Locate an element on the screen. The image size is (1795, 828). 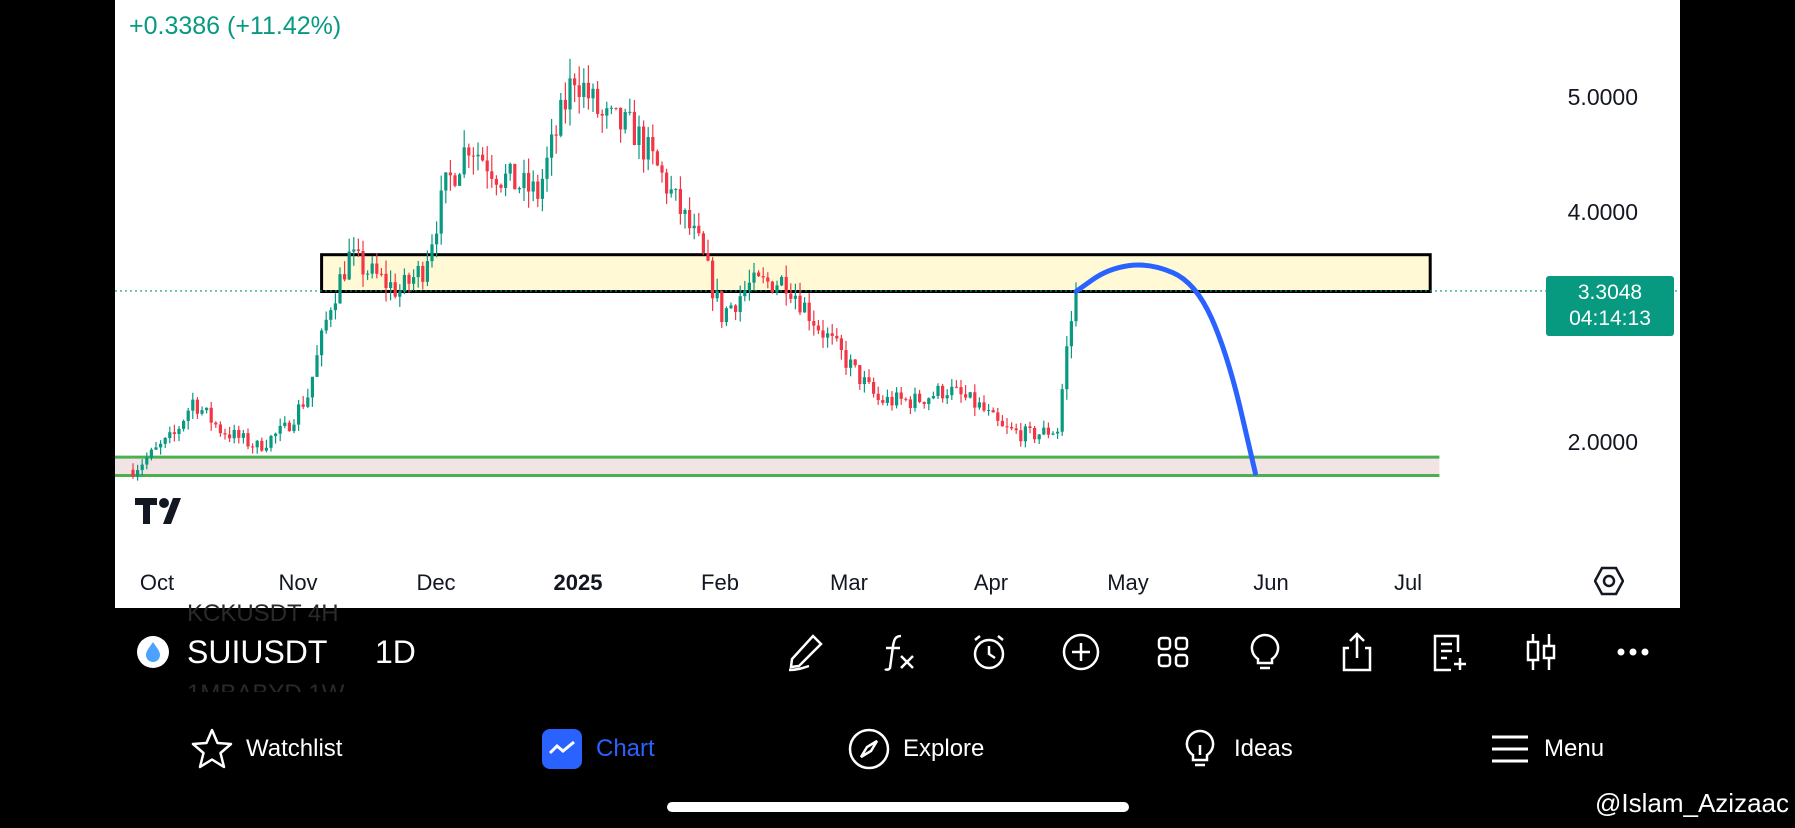
indicators-icon is located at coordinates (897, 652).